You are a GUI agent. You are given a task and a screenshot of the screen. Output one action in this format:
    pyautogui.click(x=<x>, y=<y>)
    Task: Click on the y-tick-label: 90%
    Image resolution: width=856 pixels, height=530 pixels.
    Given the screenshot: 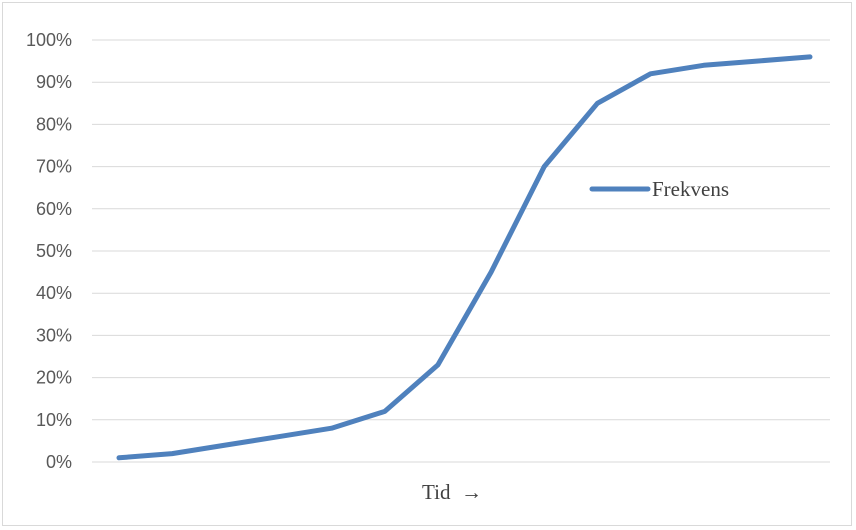 What is the action you would take?
    pyautogui.click(x=54, y=82)
    